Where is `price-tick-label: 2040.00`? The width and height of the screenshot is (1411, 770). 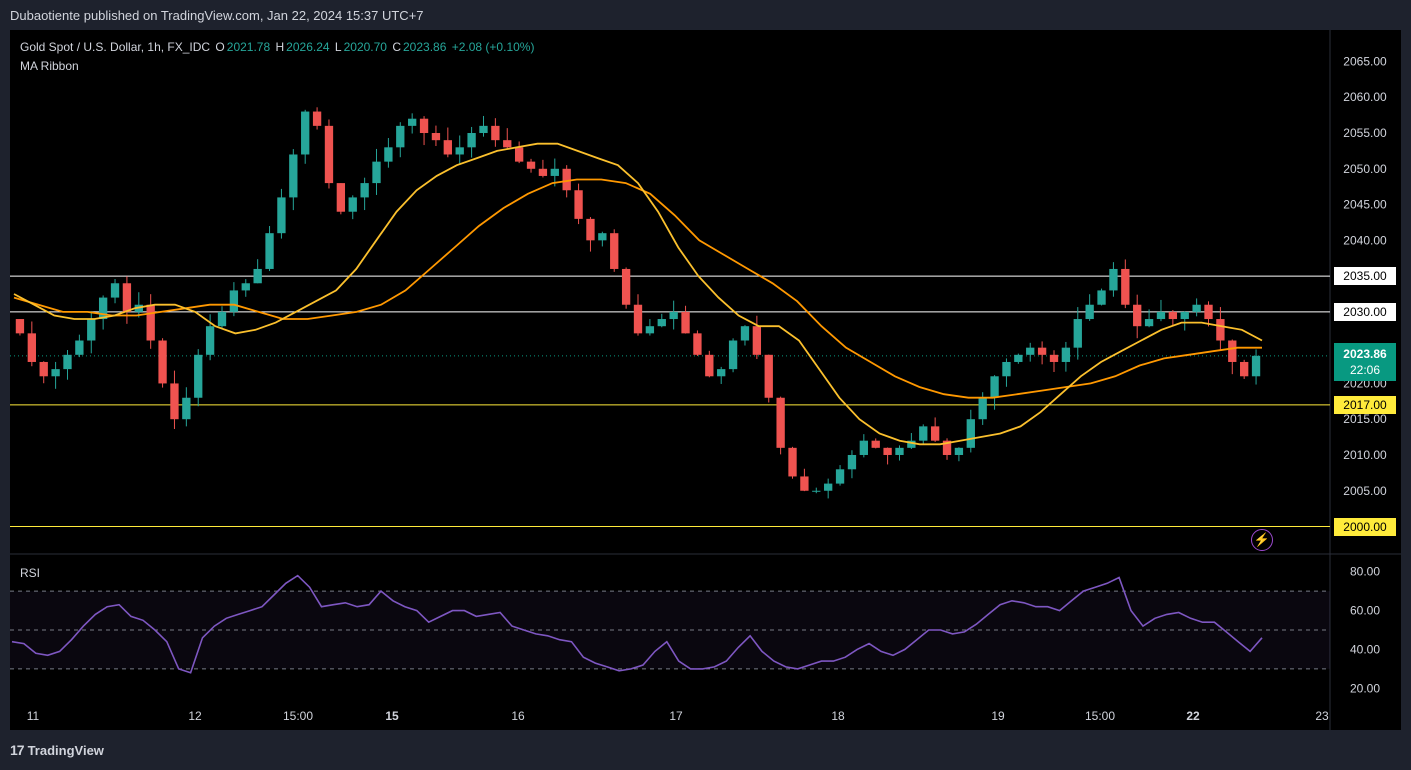
price-tick-label: 2040.00 is located at coordinates (1365, 240).